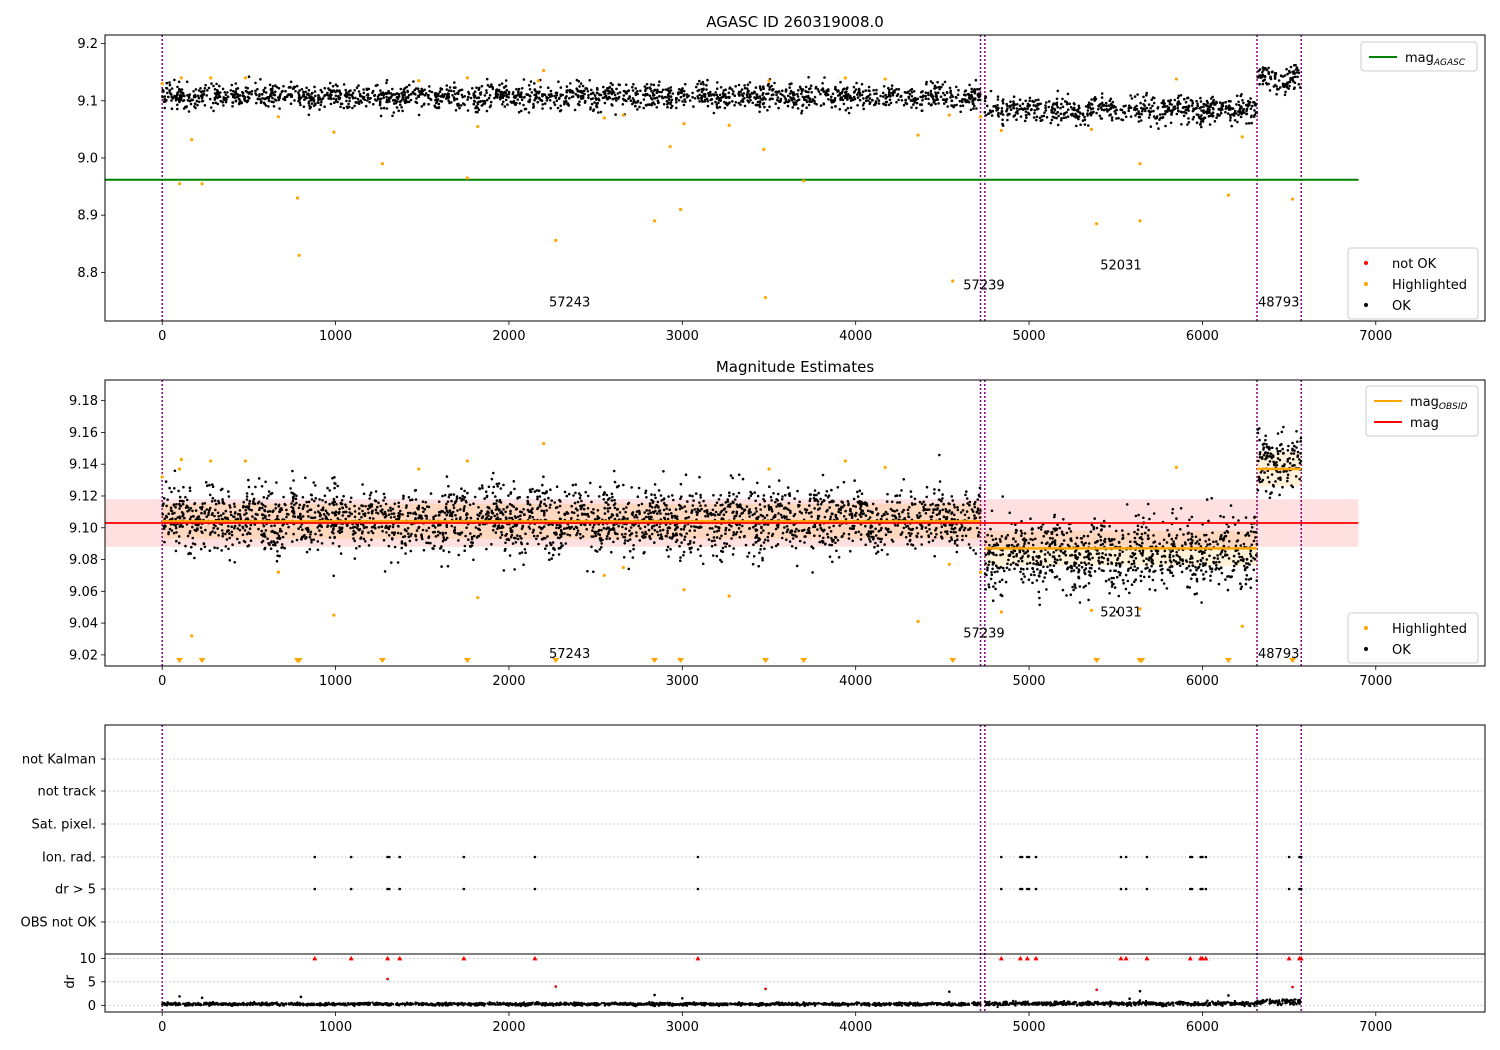 This screenshot has width=1500, height=1050. Describe the element at coordinates (1202, 336) in the screenshot. I see `x-tick-label: 6000` at that location.